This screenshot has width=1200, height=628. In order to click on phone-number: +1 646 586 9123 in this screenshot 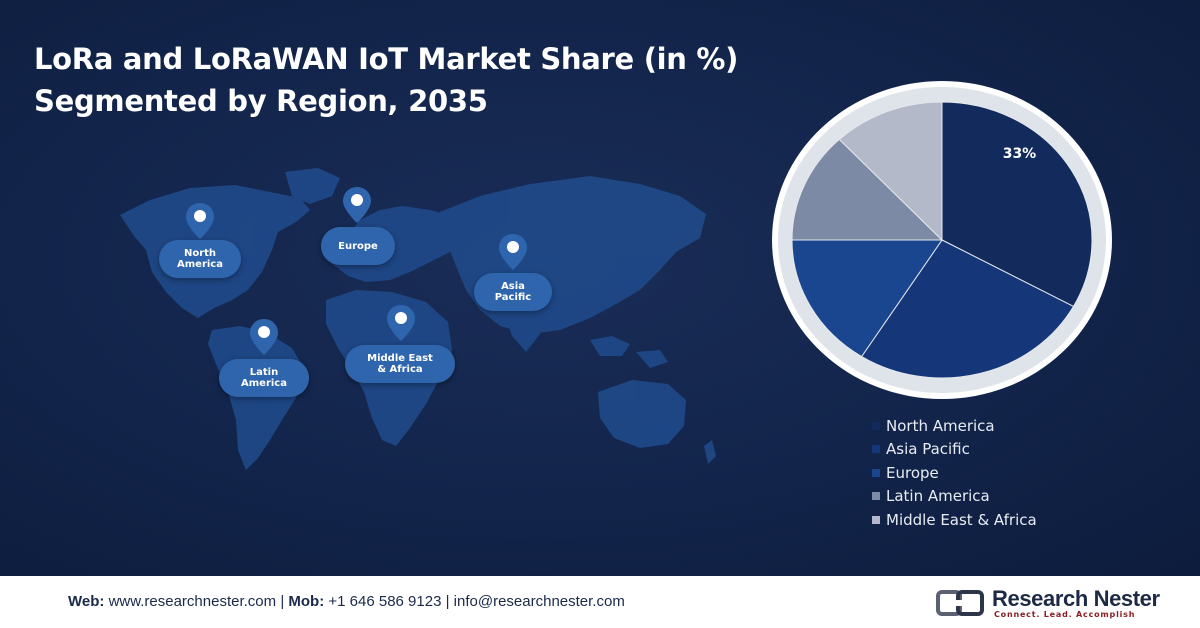, I will do `click(385, 601)`.